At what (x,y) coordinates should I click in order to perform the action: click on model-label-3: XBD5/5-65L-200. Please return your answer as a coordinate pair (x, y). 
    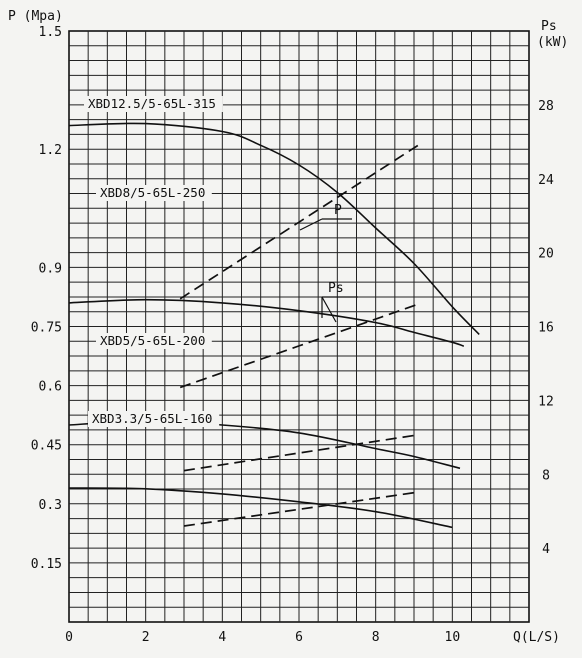
    Looking at the image, I should click on (152, 340).